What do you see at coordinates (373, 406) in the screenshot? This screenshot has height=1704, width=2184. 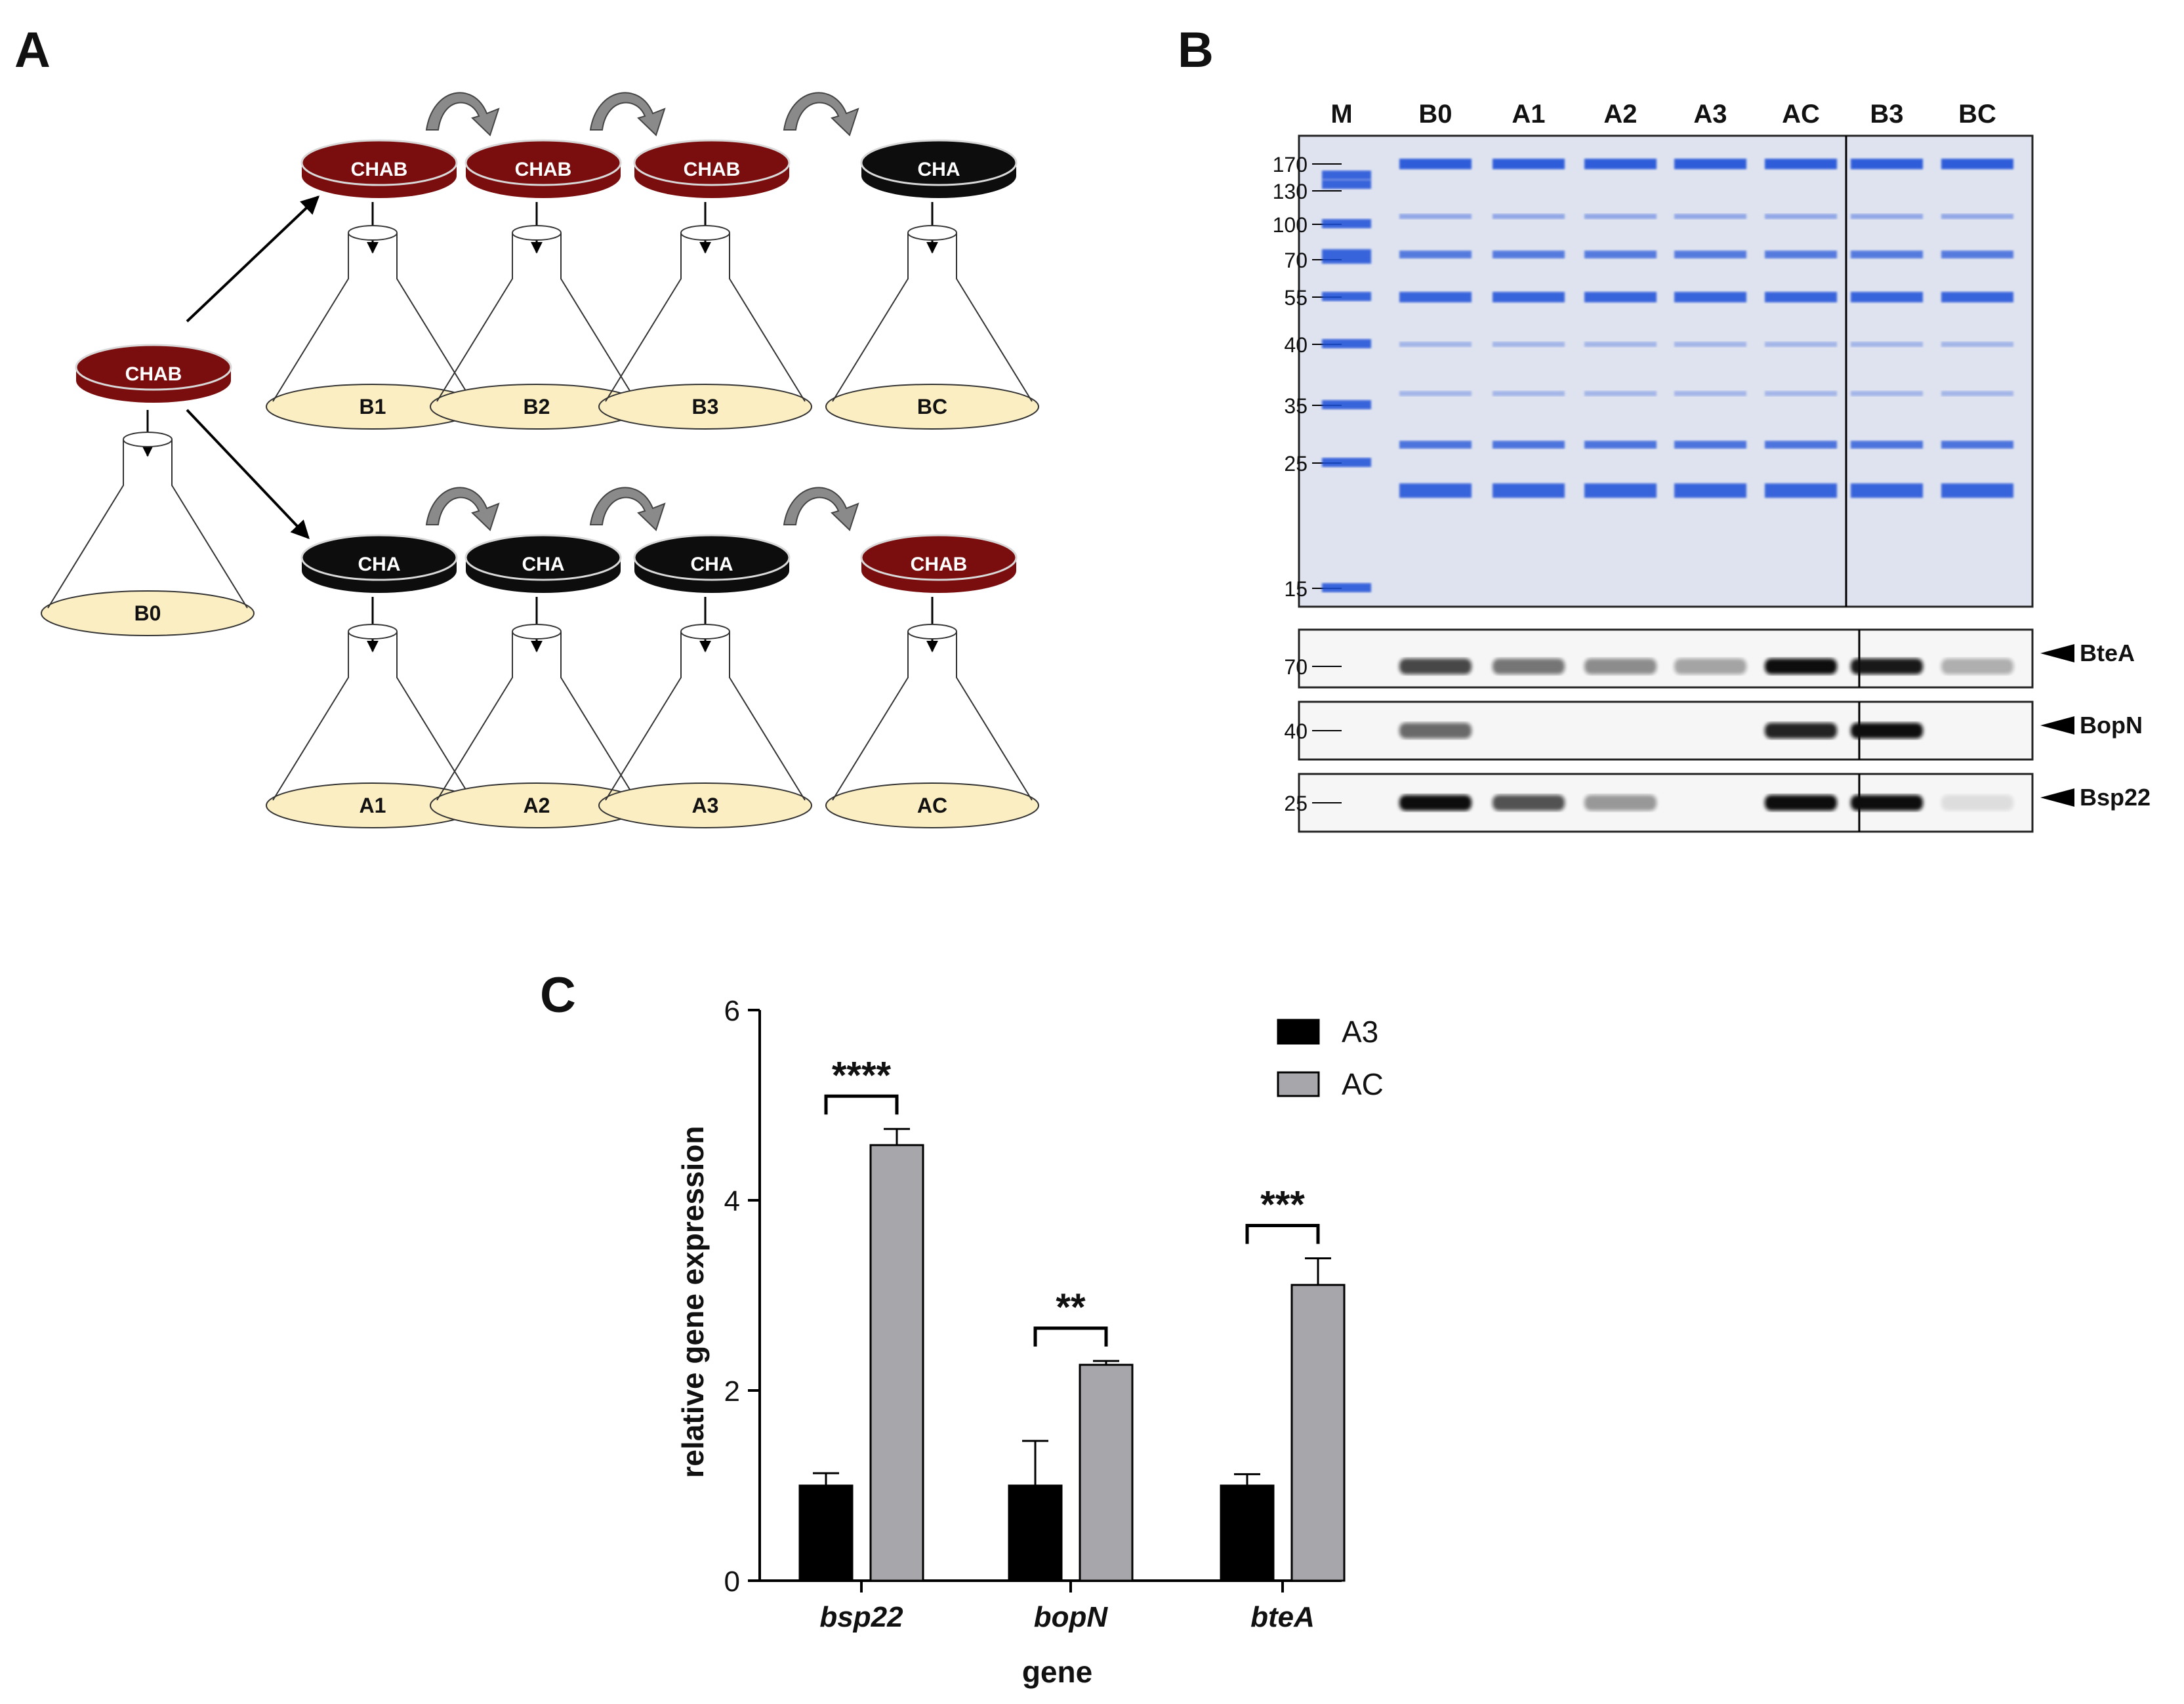 I see `flask-label: B1` at bounding box center [373, 406].